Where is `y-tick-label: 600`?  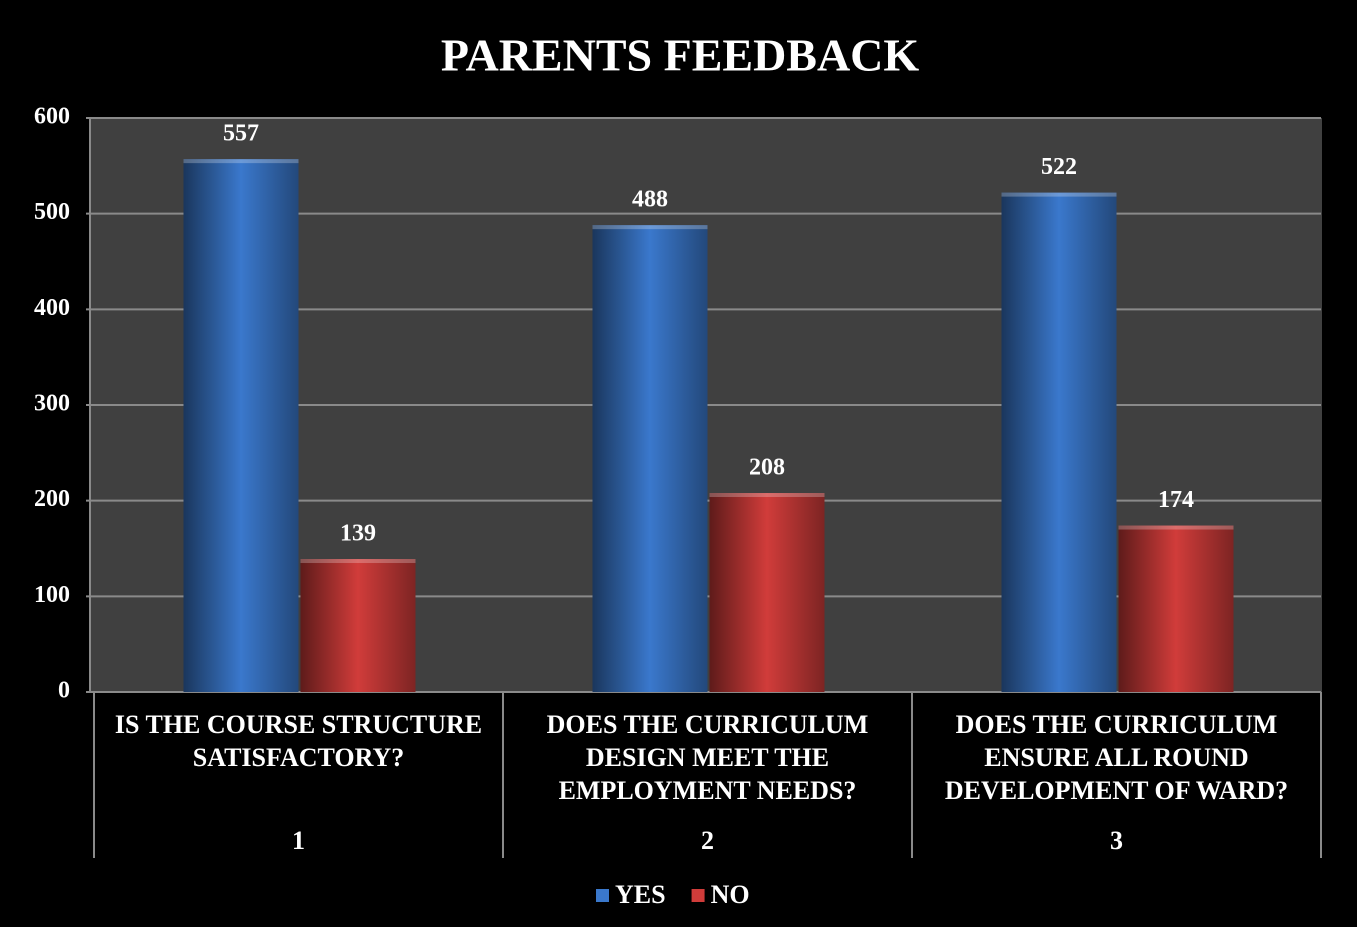
y-tick-label: 600 is located at coordinates (52, 117).